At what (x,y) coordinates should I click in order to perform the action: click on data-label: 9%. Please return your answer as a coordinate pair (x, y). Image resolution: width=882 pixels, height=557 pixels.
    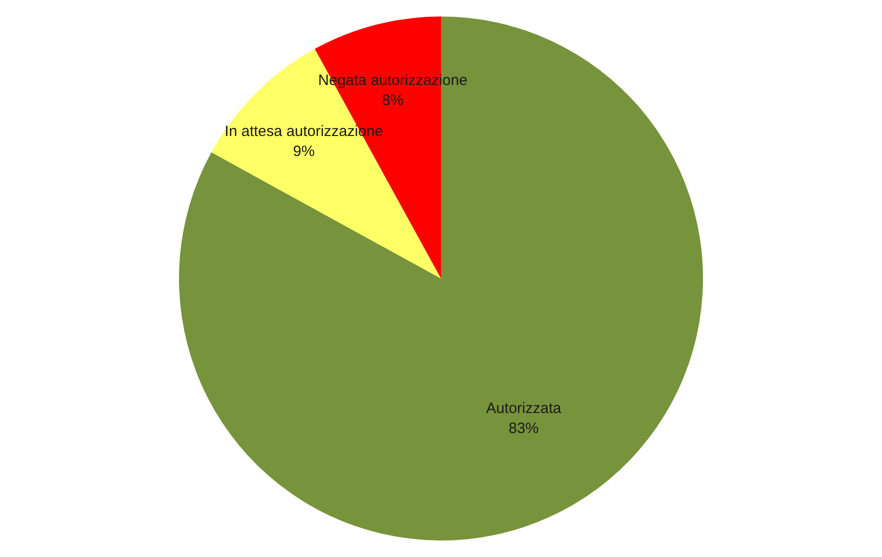
    Looking at the image, I should click on (304, 151).